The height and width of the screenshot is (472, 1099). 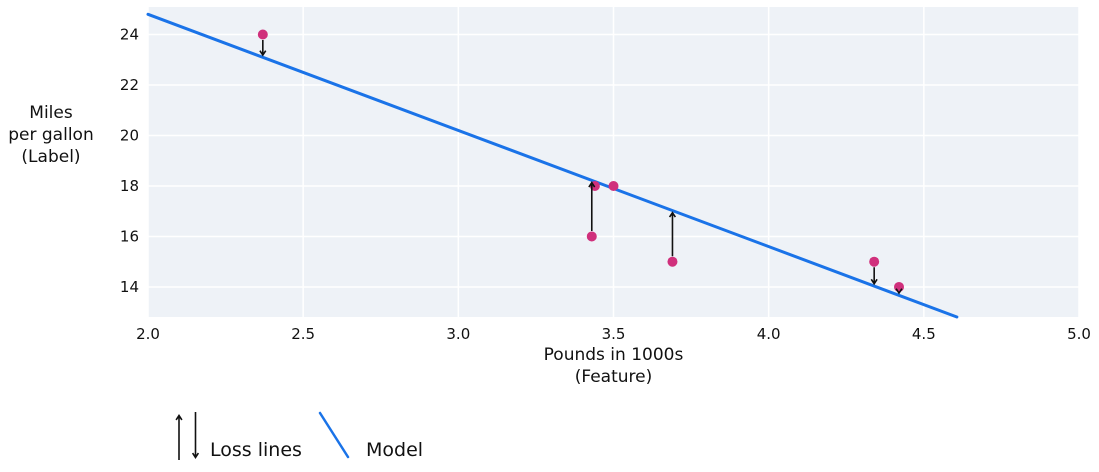 What do you see at coordinates (303, 334) in the screenshot?
I see `x-tick-label: 2.5` at bounding box center [303, 334].